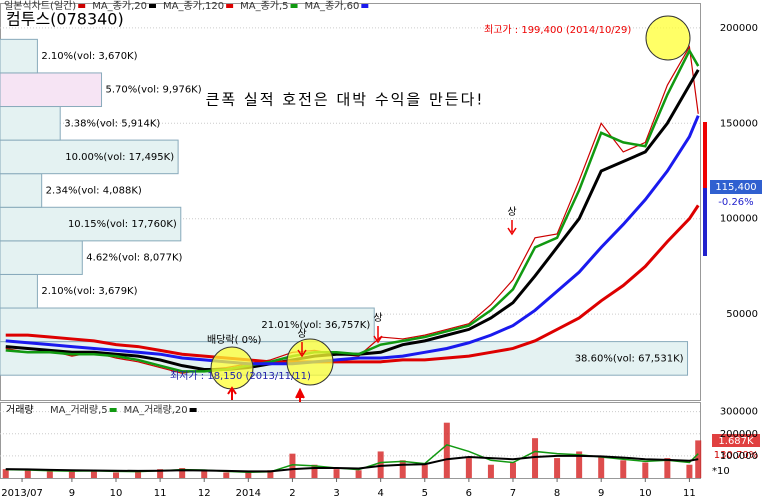  What do you see at coordinates (264, 6) in the screenshot?
I see `legend-label: MA_종가,5` at bounding box center [264, 6].